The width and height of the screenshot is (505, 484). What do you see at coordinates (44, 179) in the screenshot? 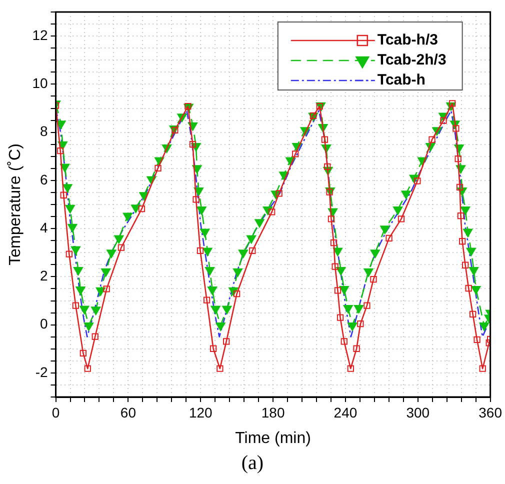
I see `y-tick-label: 6` at bounding box center [44, 179].